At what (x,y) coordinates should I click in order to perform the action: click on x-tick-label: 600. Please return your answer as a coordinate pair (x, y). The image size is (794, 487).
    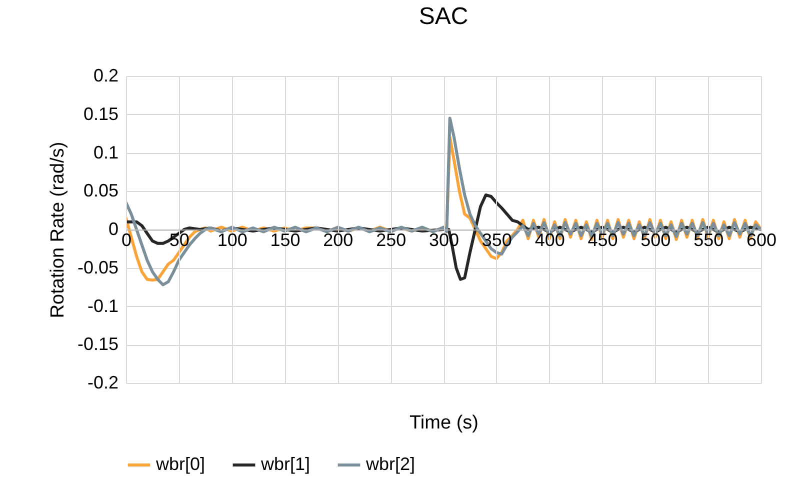
    Looking at the image, I should click on (761, 240).